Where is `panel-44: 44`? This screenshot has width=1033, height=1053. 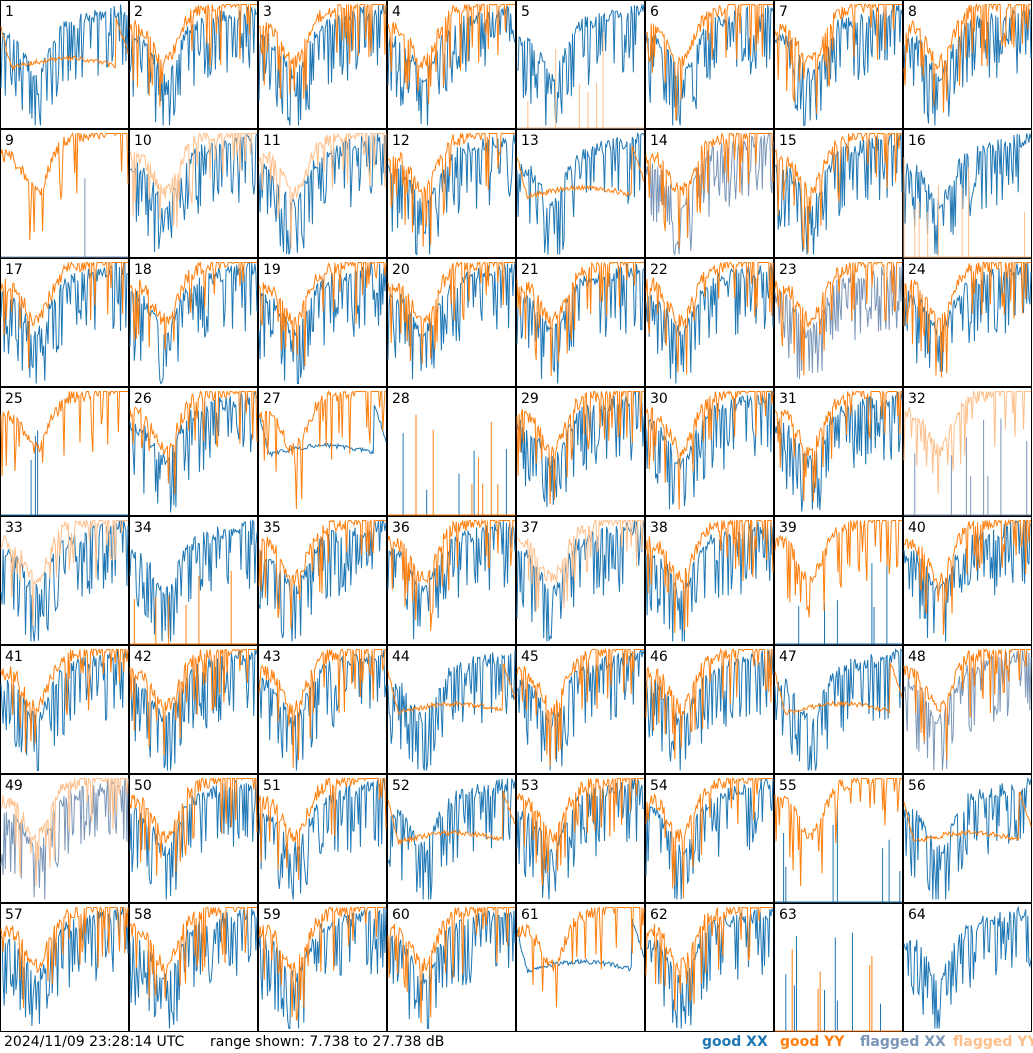 panel-44: 44 is located at coordinates (451, 709).